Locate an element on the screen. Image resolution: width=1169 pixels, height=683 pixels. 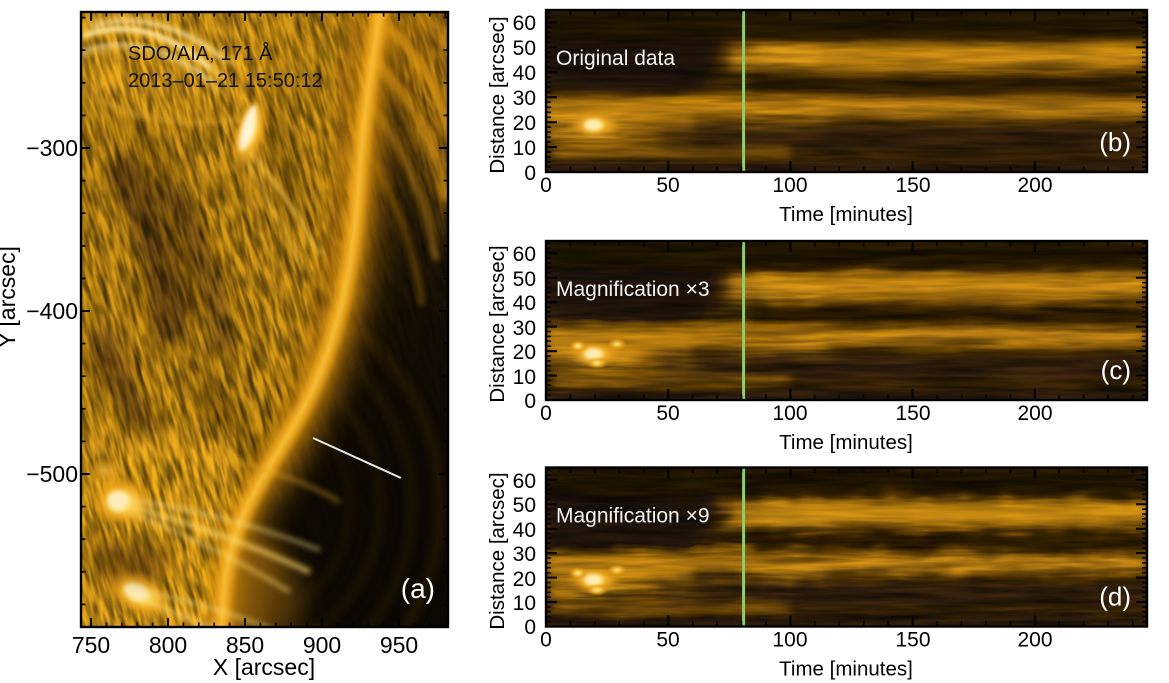
svg-text: (d) is located at coordinates (1115, 597).